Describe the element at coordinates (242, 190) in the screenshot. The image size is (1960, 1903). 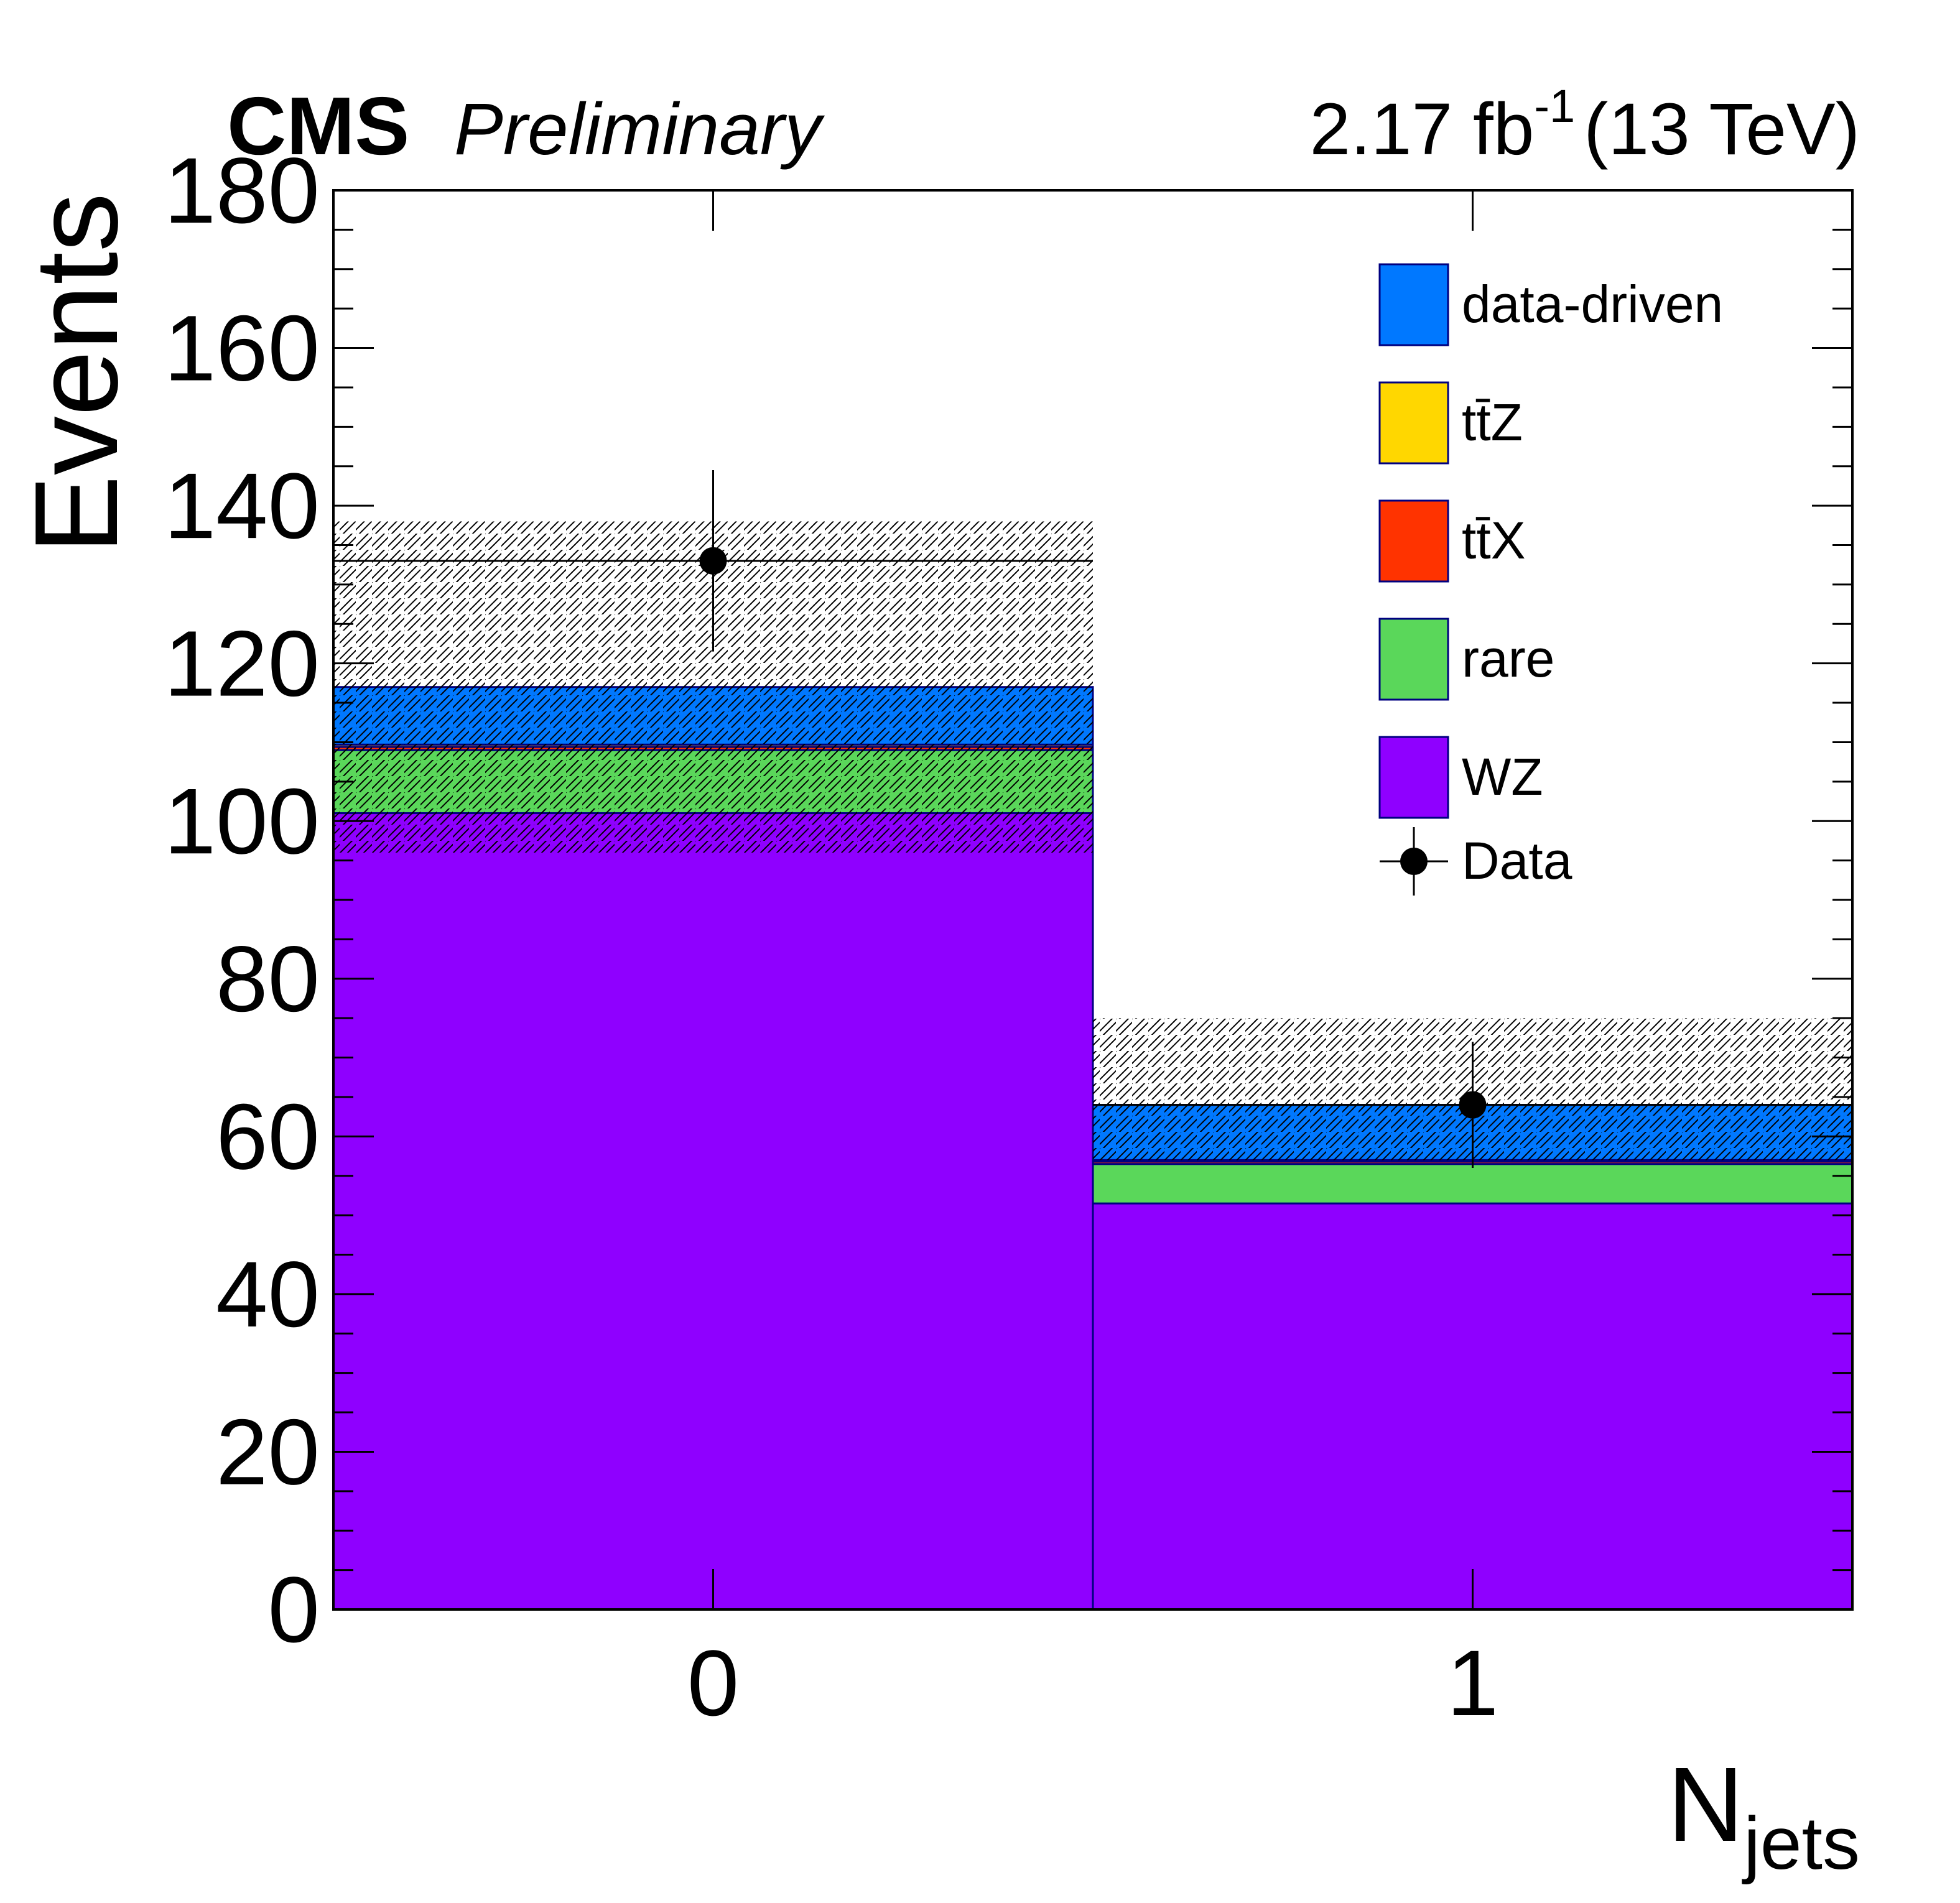
I see `y-tick-label: 180` at that location.